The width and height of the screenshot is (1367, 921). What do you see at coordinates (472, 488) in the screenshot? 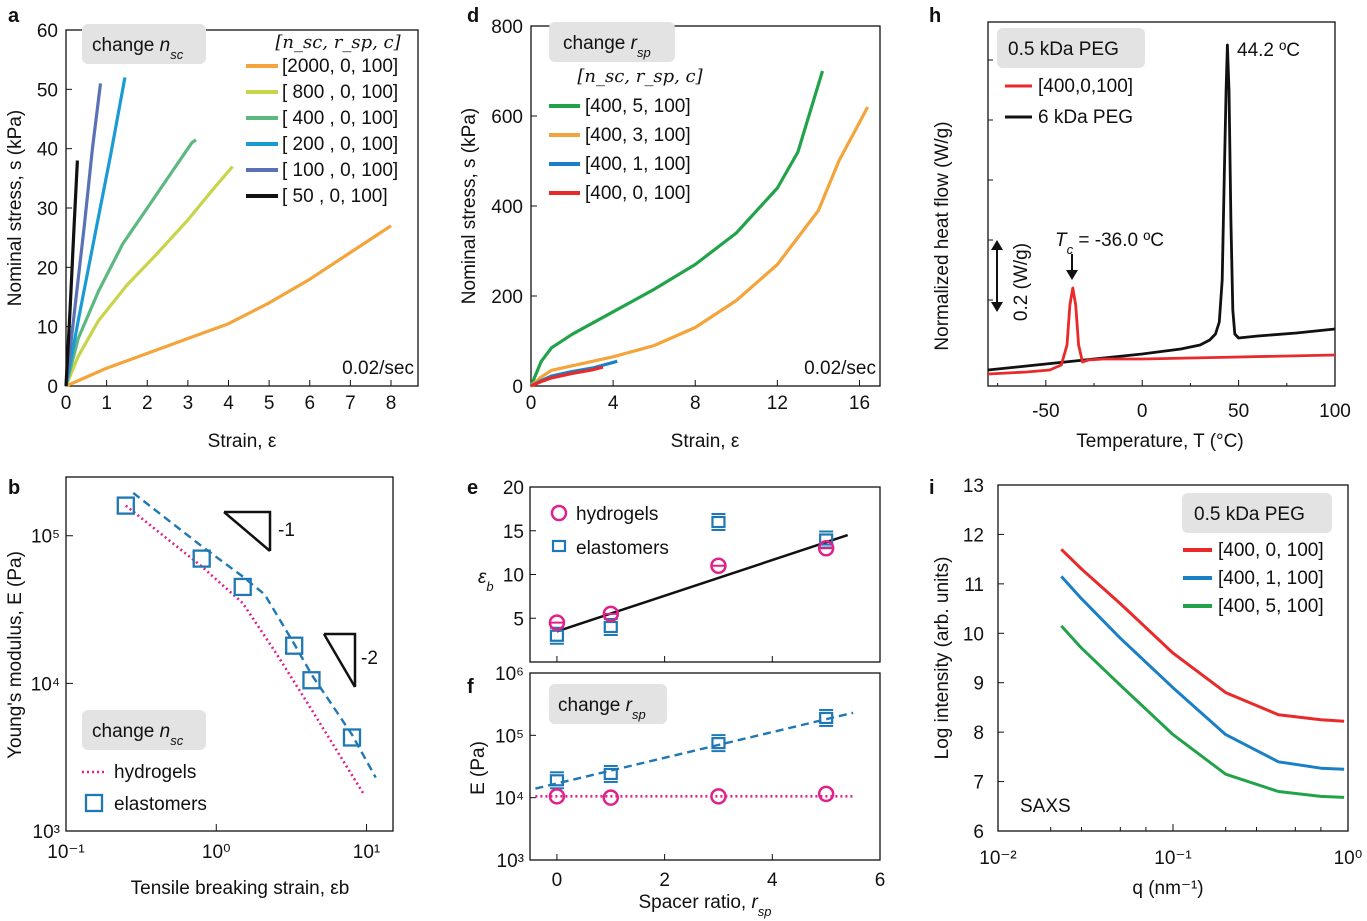
I see `panel-letter-e: e` at bounding box center [472, 488].